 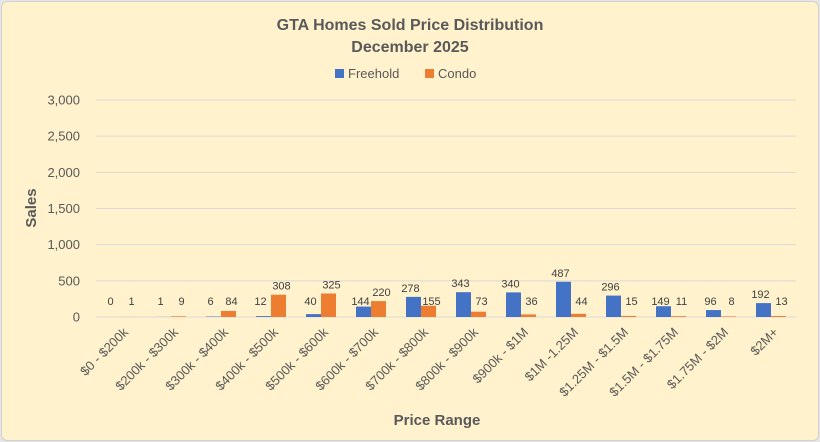 What do you see at coordinates (410, 25) in the screenshot?
I see `chart-title: GTA Homes Sold Price Distribution` at bounding box center [410, 25].